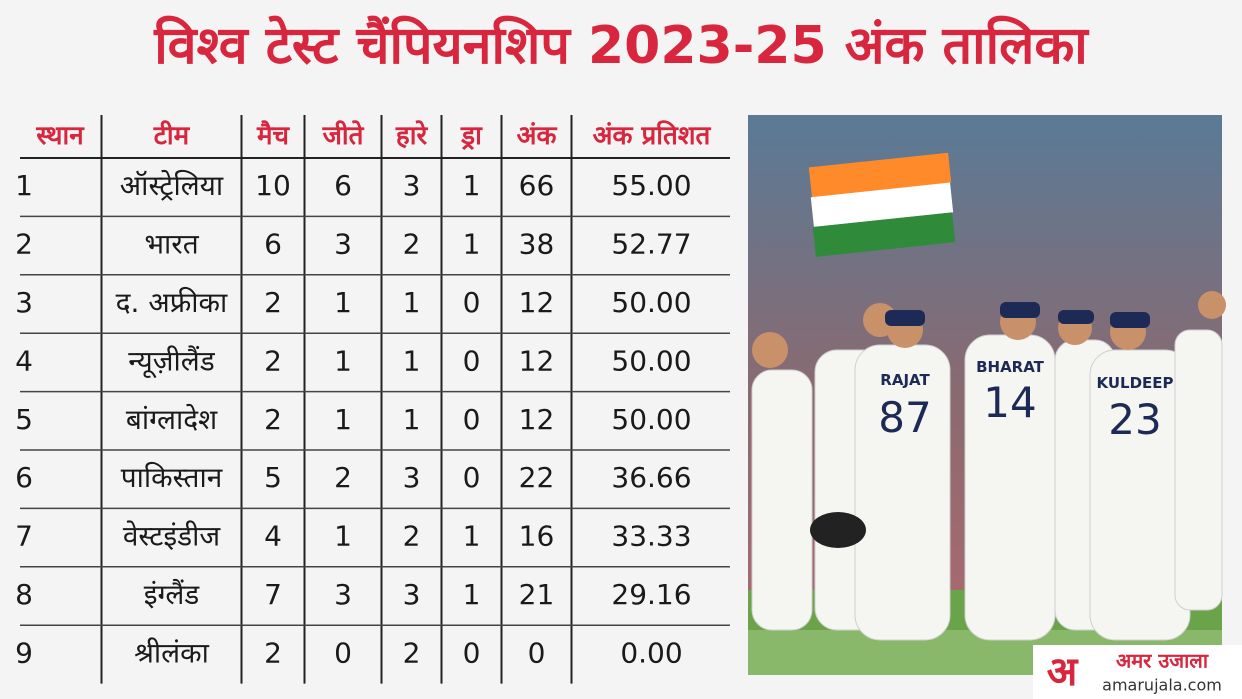  What do you see at coordinates (537, 244) in the screenshot?
I see `table-cell: 38` at bounding box center [537, 244].